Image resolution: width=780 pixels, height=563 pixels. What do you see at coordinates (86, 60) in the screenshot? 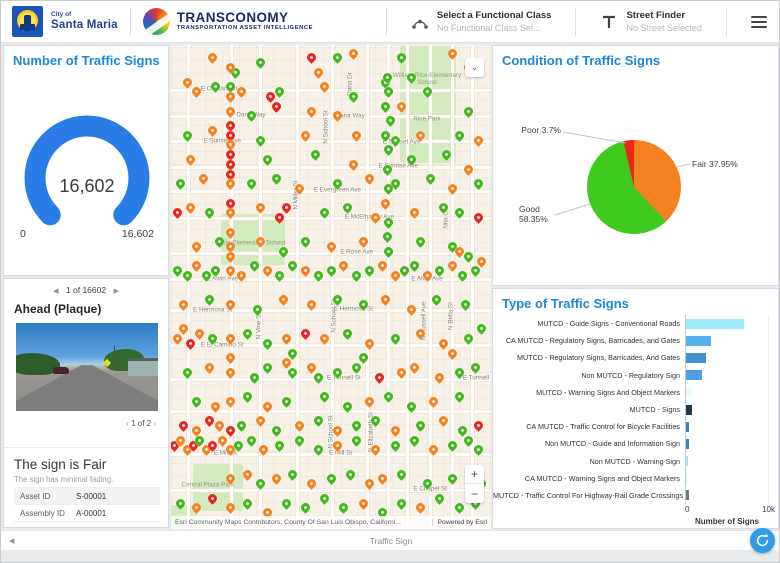
I see `gauge-panel-title: Number of Traffic Signs` at bounding box center [86, 60].